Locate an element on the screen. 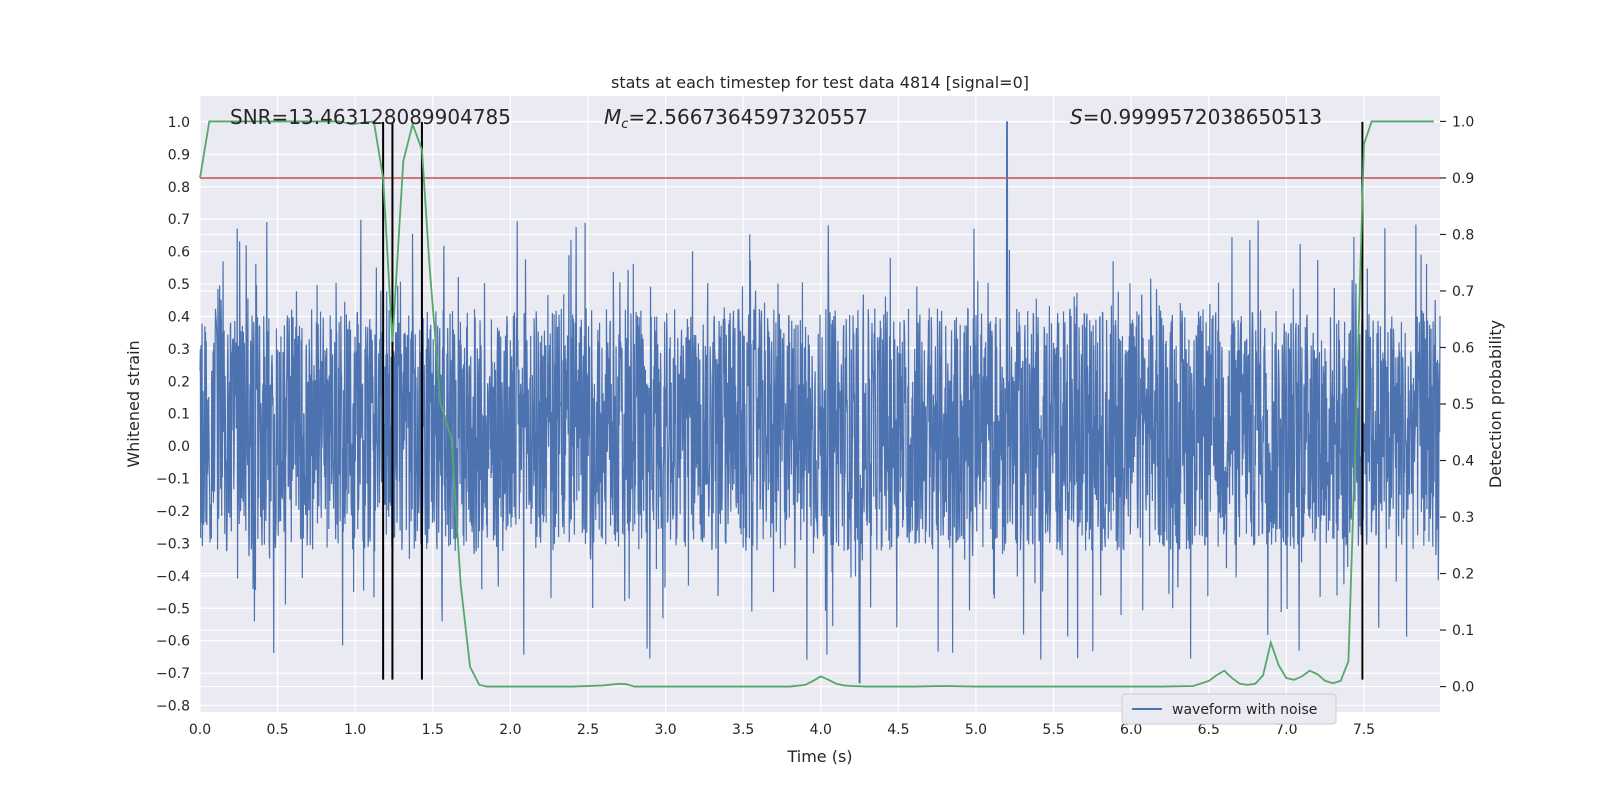 The width and height of the screenshot is (1600, 800). x-tick-label: 0.5 is located at coordinates (277, 730).